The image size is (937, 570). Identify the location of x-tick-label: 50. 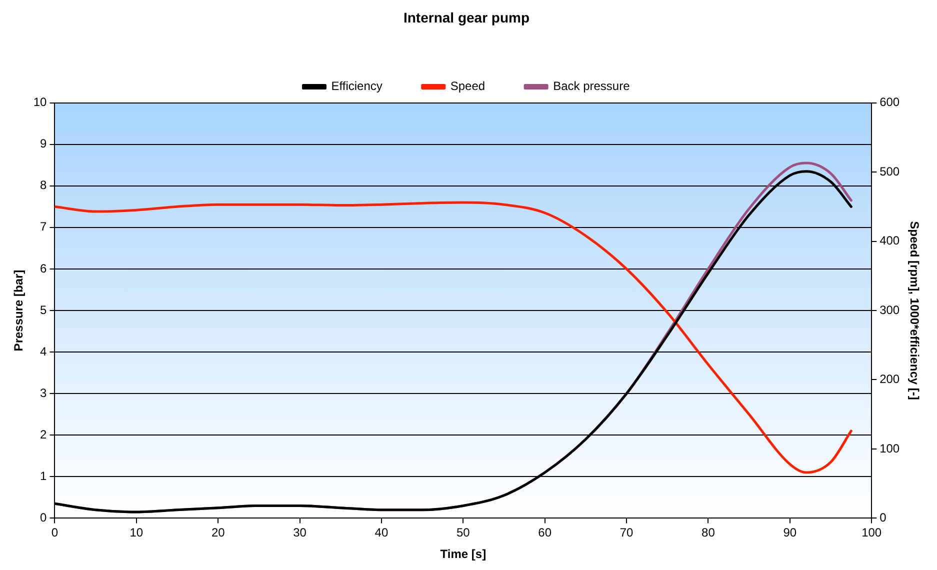
(463, 533).